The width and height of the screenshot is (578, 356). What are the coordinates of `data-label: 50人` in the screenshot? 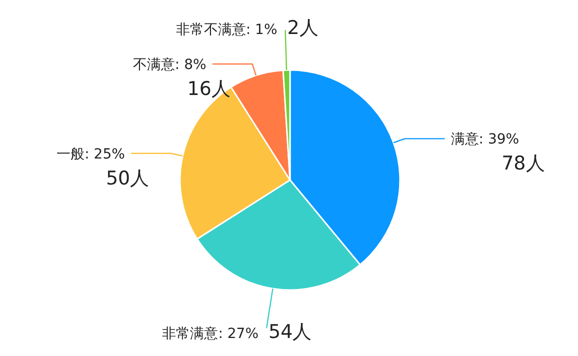 It's located at (128, 178).